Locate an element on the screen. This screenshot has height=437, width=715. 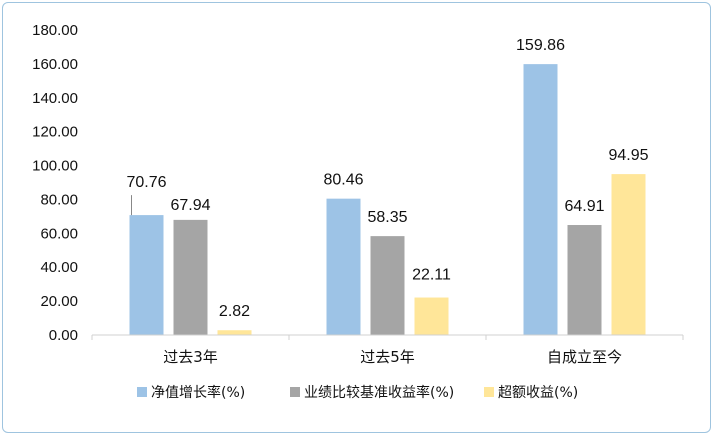
y-tick-label: 120.00 is located at coordinates (55, 132).